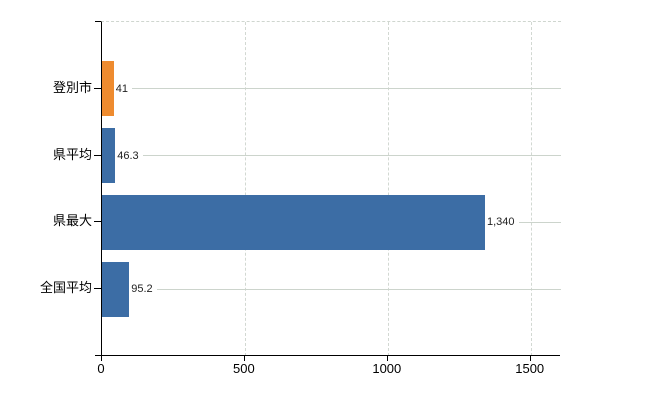  I want to click on bar-row: 95.2, so click(331, 289).